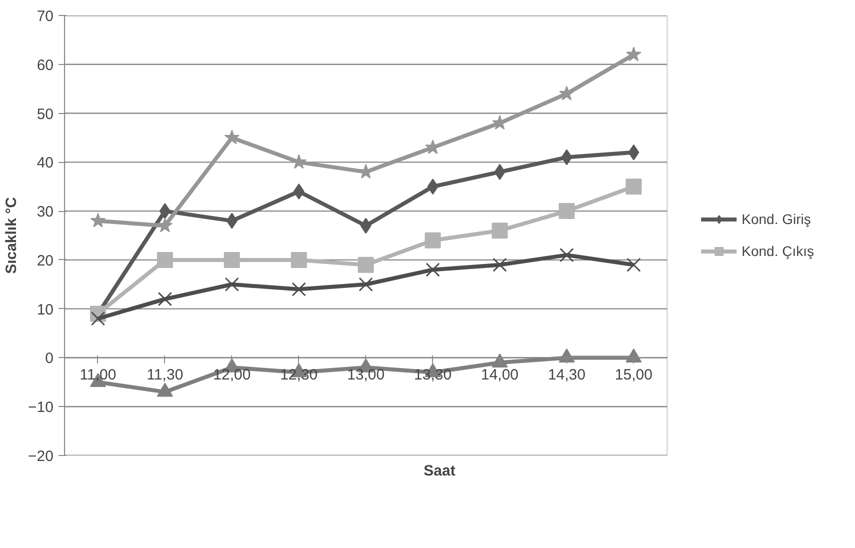 The width and height of the screenshot is (855, 548). What do you see at coordinates (45, 309) in the screenshot?
I see `y-tick-label: 10` at bounding box center [45, 309].